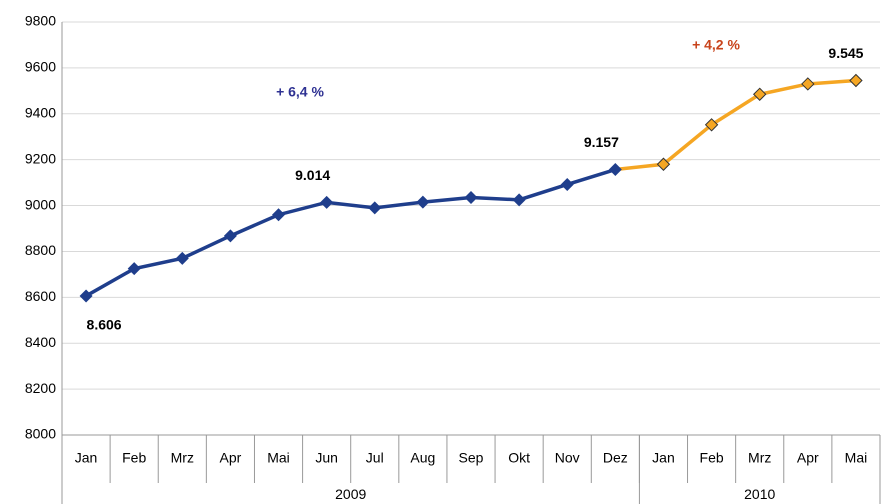  Describe the element at coordinates (40, 250) in the screenshot. I see `y-tick-label: 8800` at that location.